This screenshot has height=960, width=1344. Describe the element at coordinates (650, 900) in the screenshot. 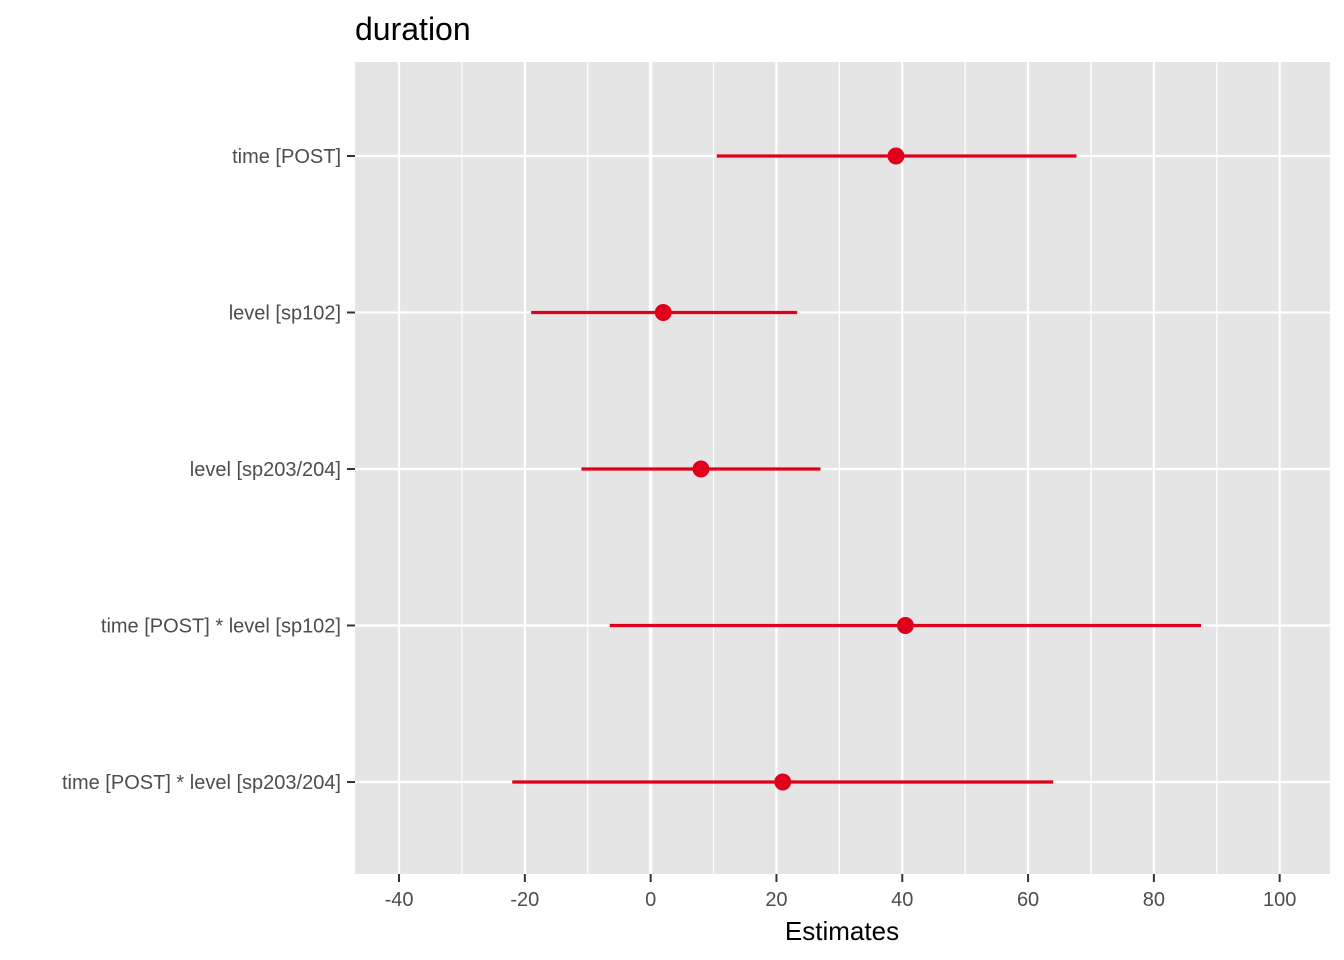

I see `x-tick-label: 0` at that location.